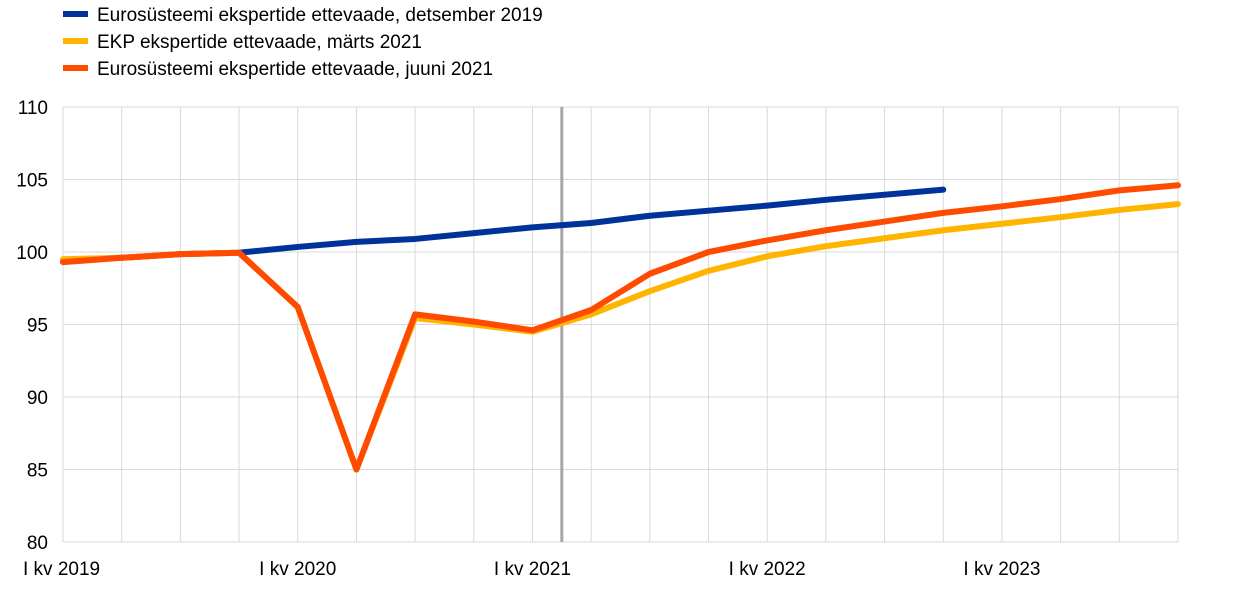  I want to click on y-tick-label: 100, so click(32, 253).